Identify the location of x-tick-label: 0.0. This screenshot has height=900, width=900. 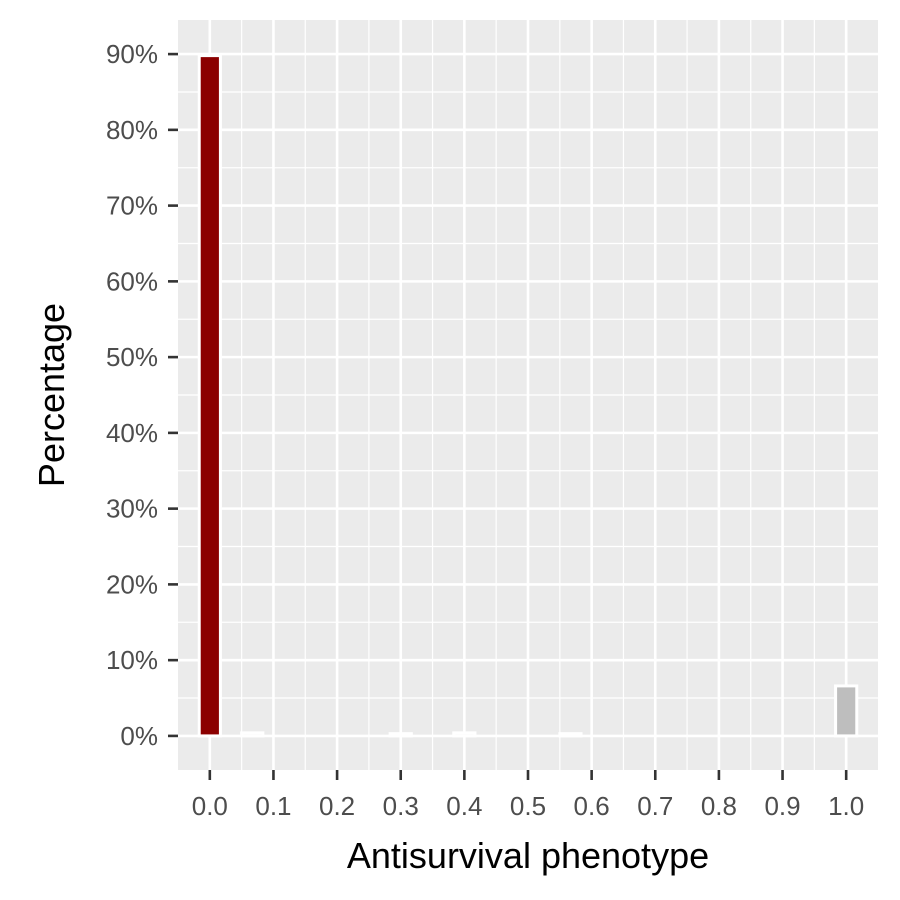
(210, 806).